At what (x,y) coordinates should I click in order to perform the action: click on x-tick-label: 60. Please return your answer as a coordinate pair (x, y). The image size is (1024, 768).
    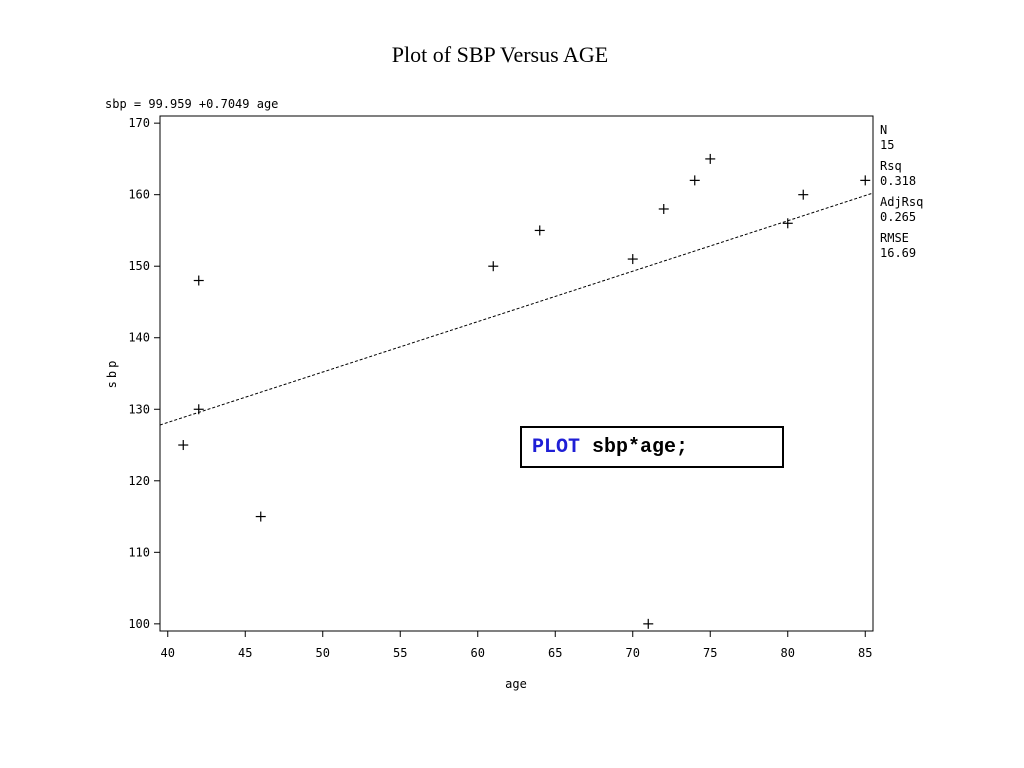
    Looking at the image, I should click on (478, 653).